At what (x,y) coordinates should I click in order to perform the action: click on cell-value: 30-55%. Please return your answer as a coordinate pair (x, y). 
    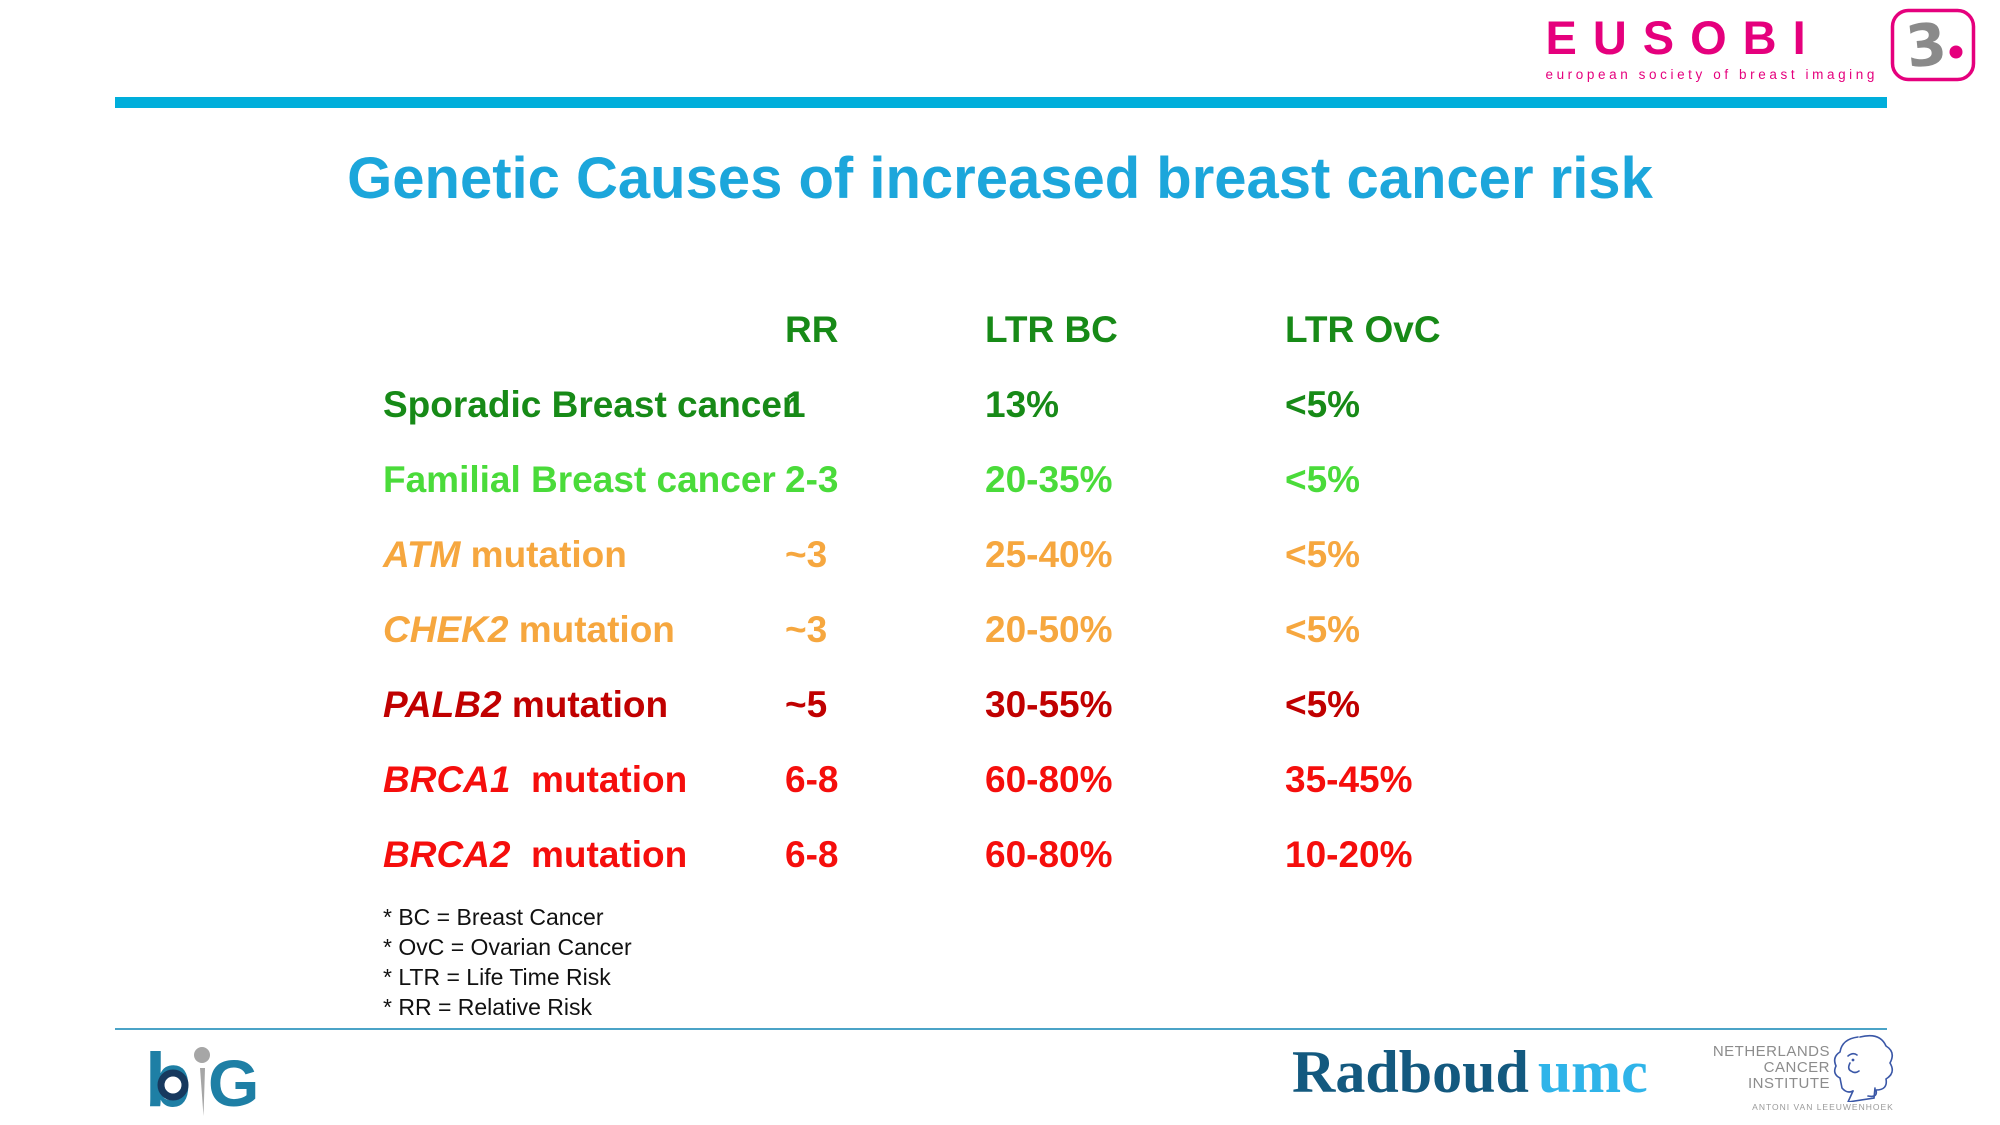
    Looking at the image, I should click on (1049, 704).